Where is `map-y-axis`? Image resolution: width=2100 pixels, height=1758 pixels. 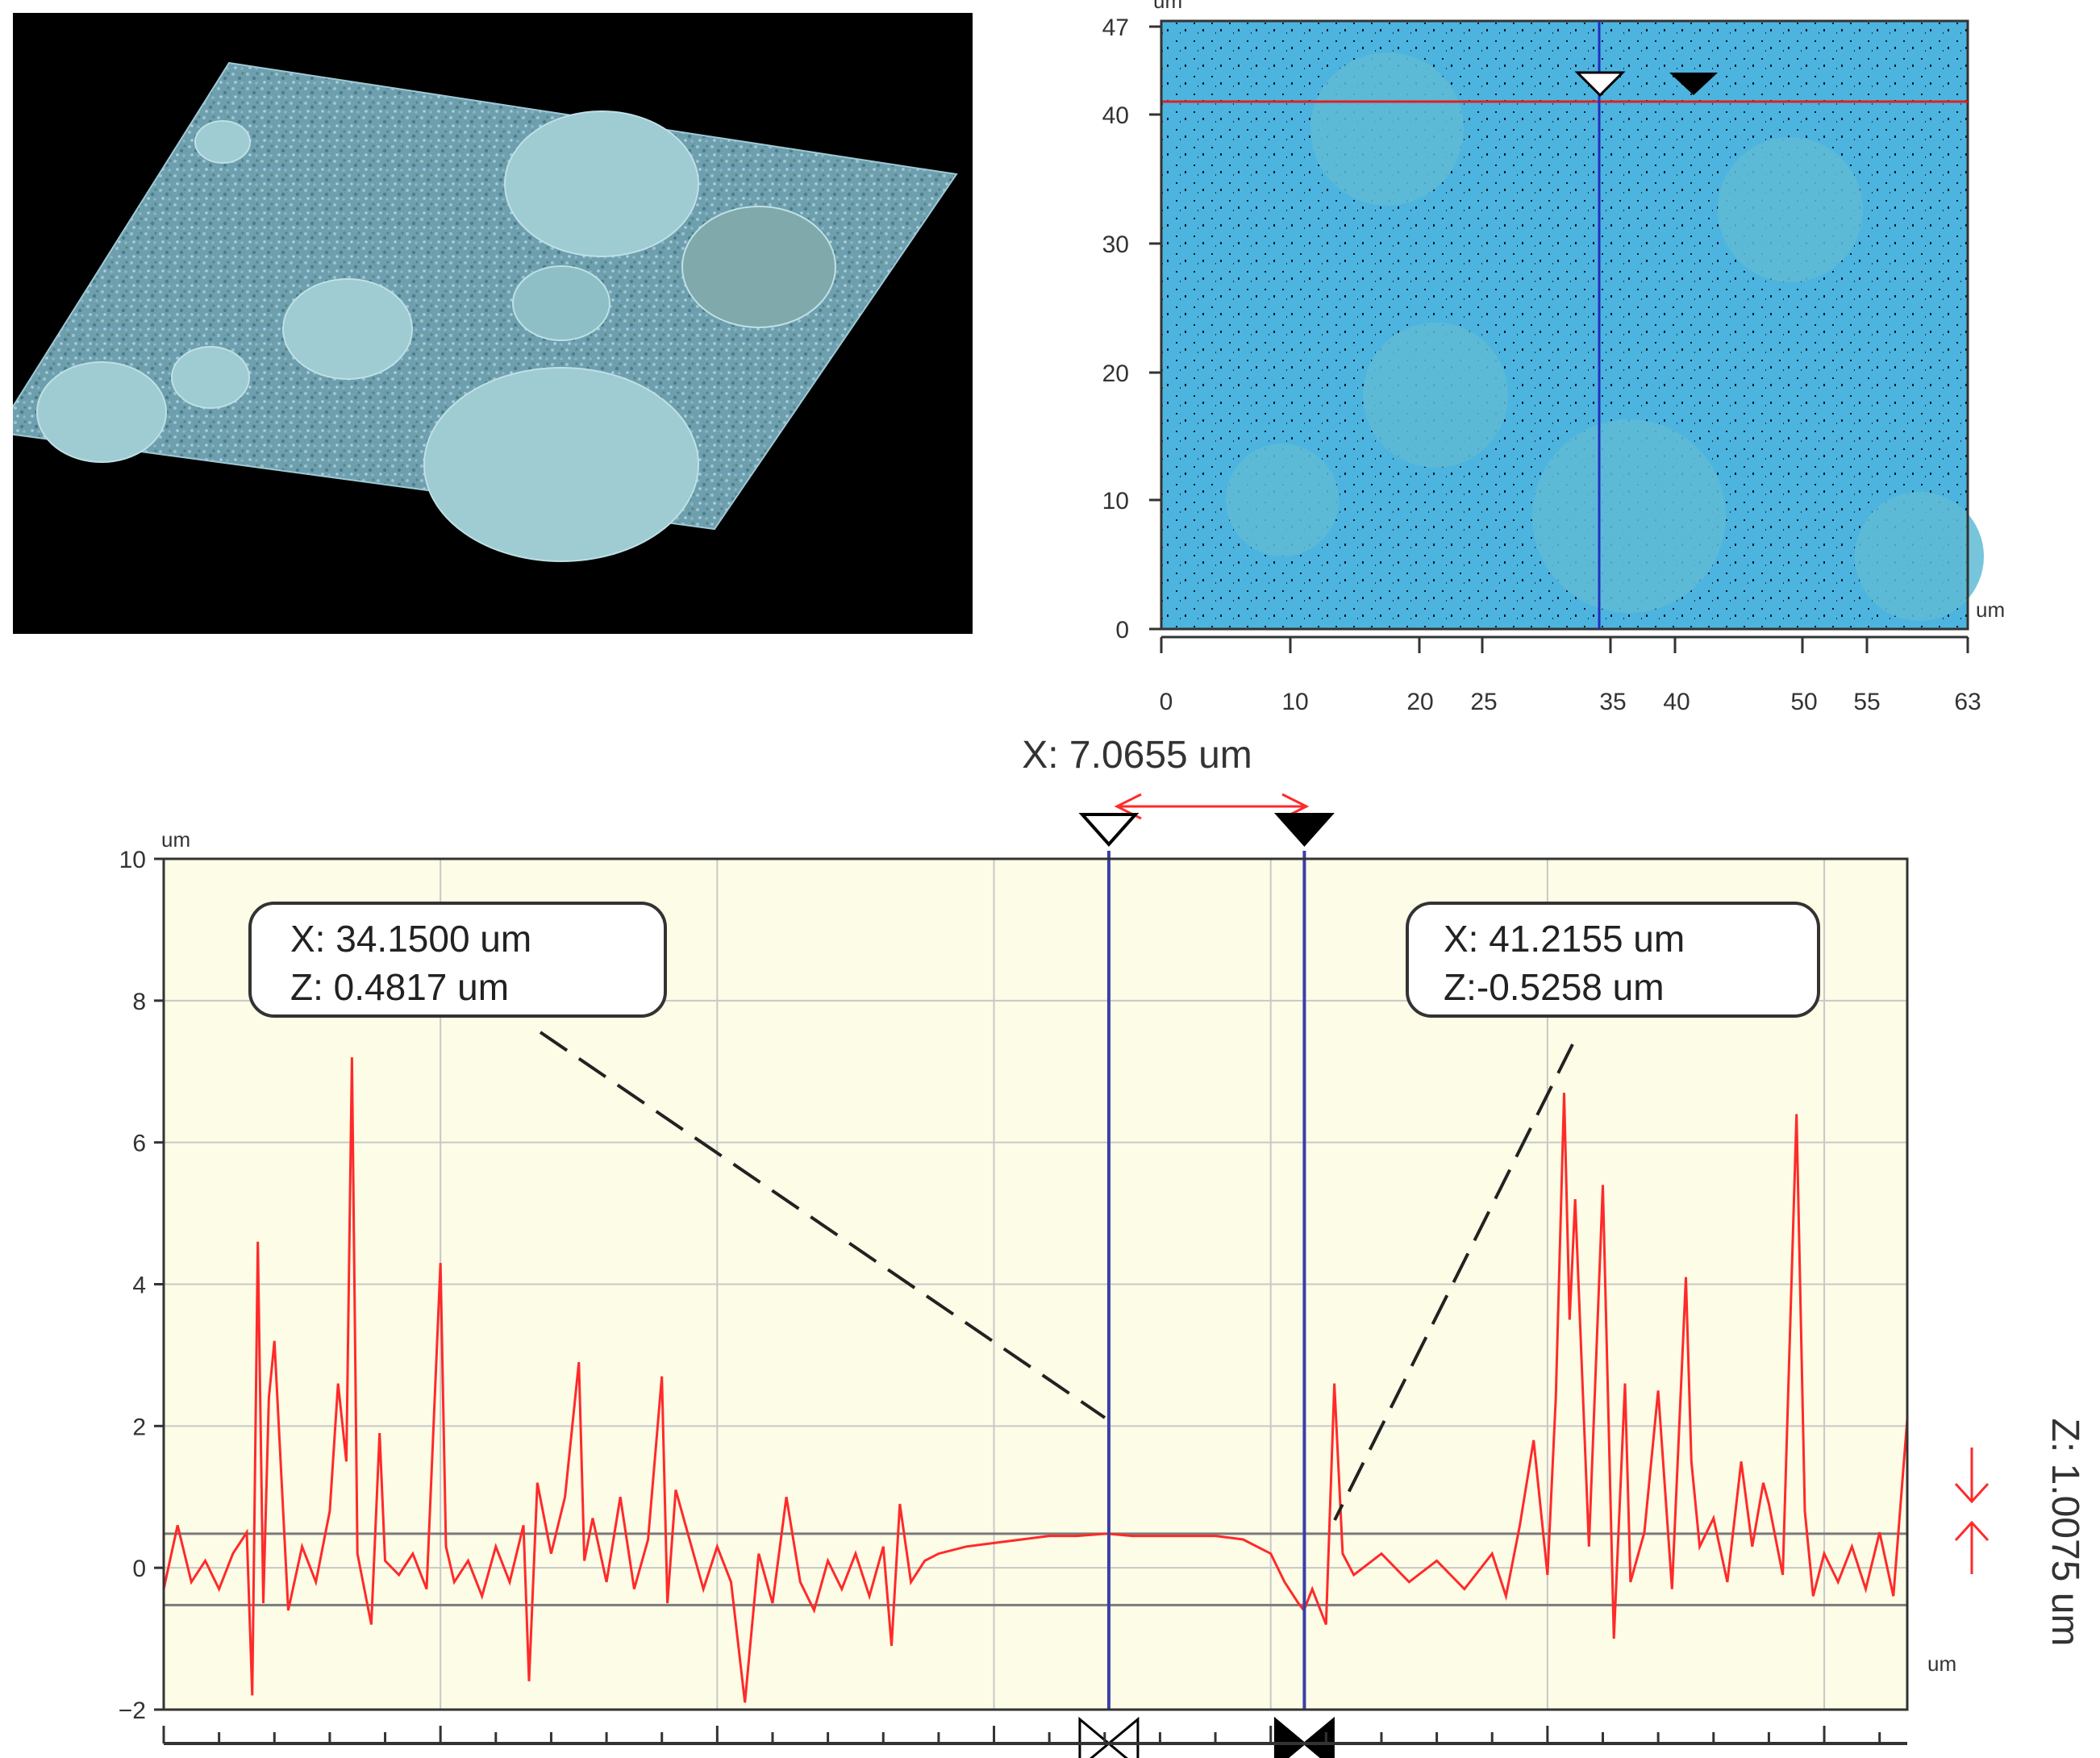
map-y-axis is located at coordinates (1156, 326).